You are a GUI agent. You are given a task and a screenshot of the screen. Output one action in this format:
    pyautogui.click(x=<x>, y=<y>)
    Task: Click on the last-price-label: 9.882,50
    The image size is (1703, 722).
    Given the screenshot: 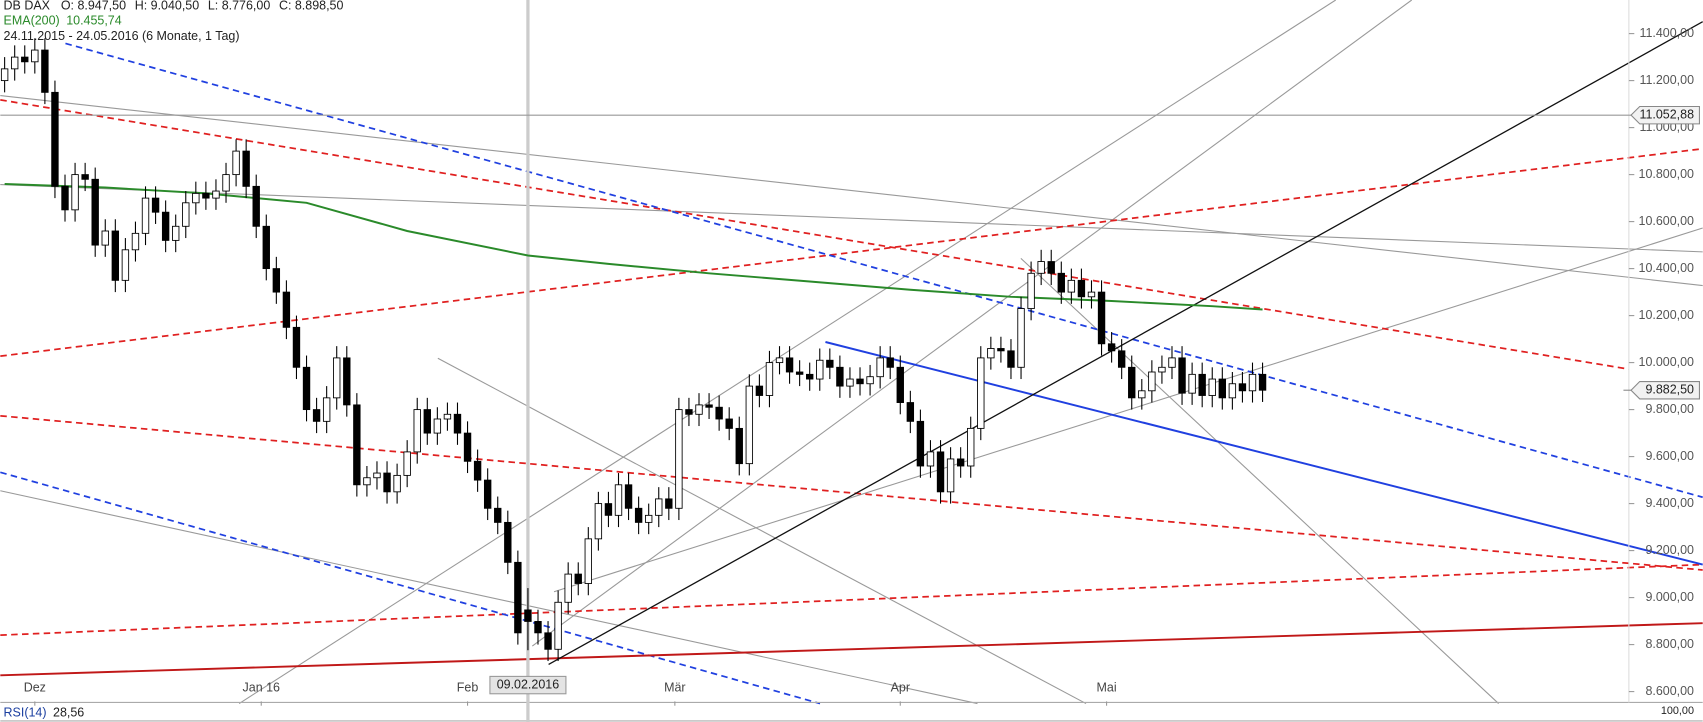 What is the action you would take?
    pyautogui.click(x=1669, y=390)
    